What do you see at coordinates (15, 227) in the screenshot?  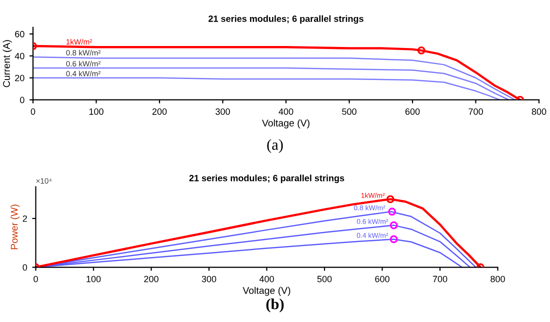 I see `y-axis-title: Power (W)` at bounding box center [15, 227].